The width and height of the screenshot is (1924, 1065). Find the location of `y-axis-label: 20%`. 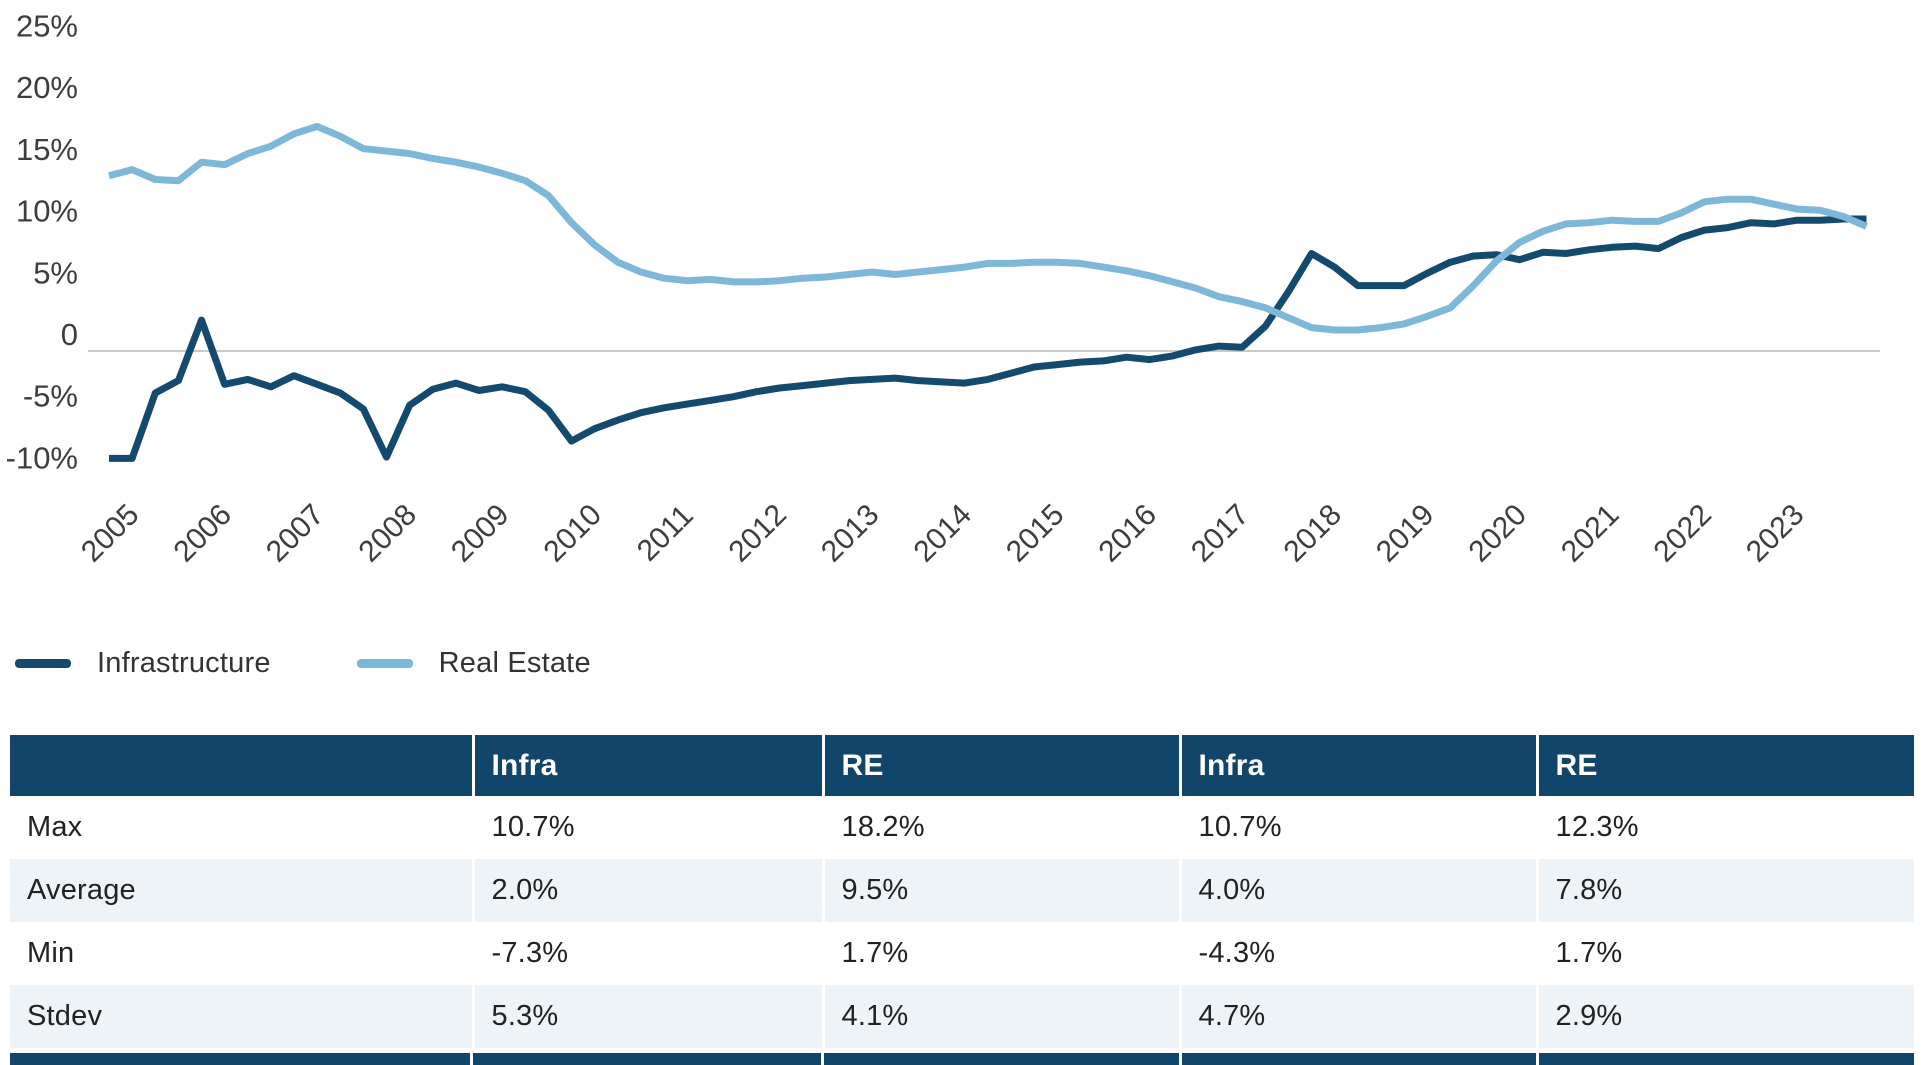

y-axis-label: 20% is located at coordinates (47, 87).